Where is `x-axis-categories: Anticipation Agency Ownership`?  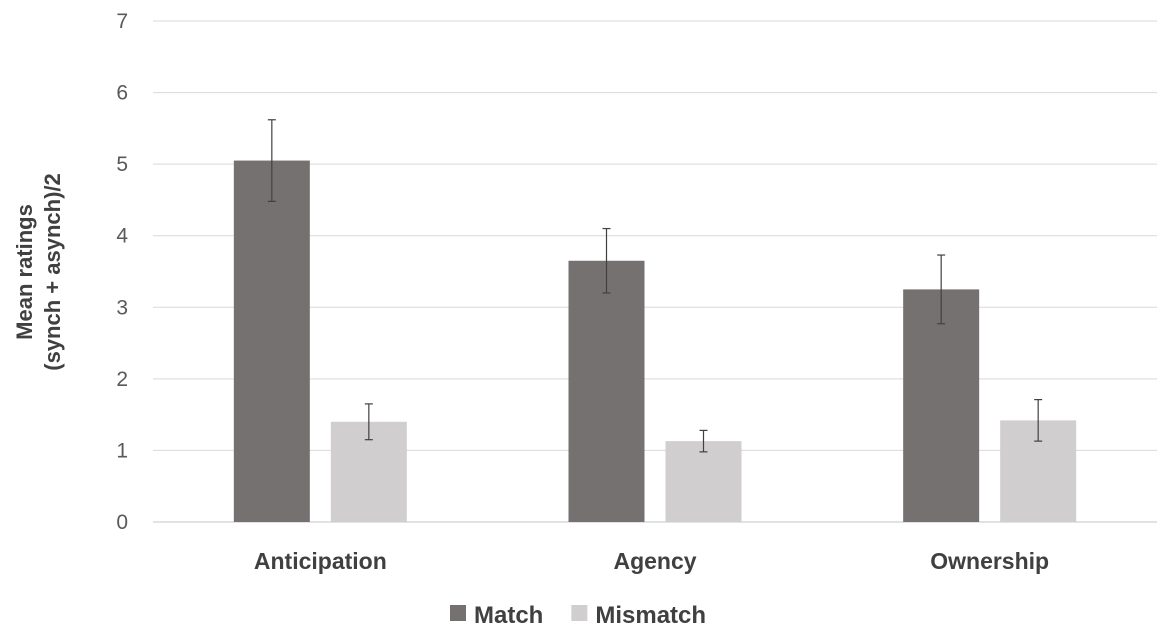 x-axis-categories: Anticipation Agency Ownership is located at coordinates (651, 561).